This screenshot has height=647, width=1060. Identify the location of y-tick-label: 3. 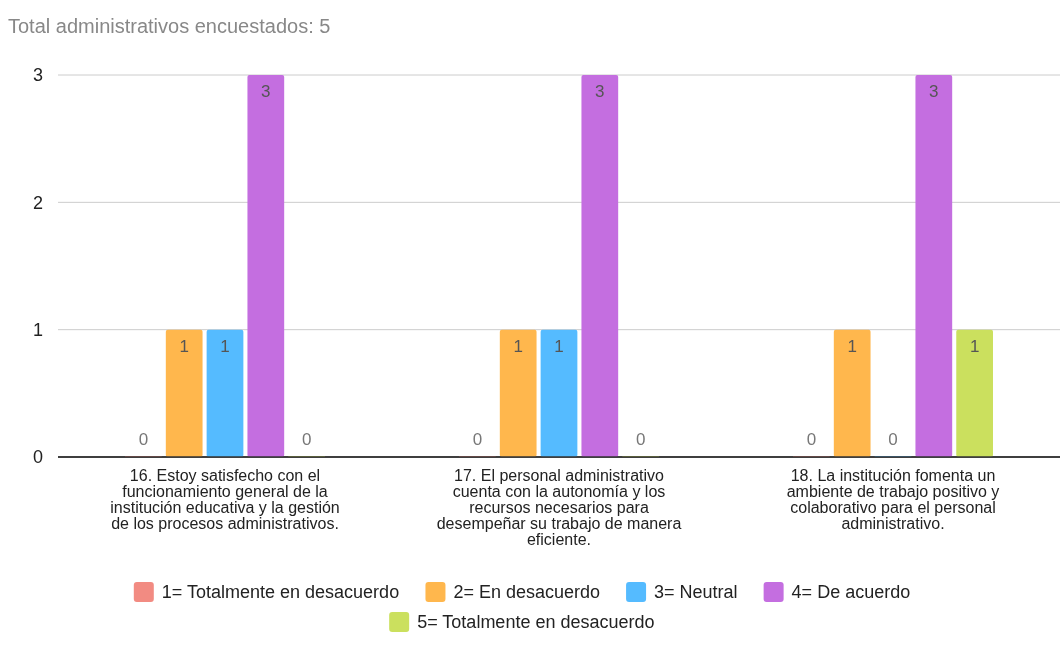
(38, 75).